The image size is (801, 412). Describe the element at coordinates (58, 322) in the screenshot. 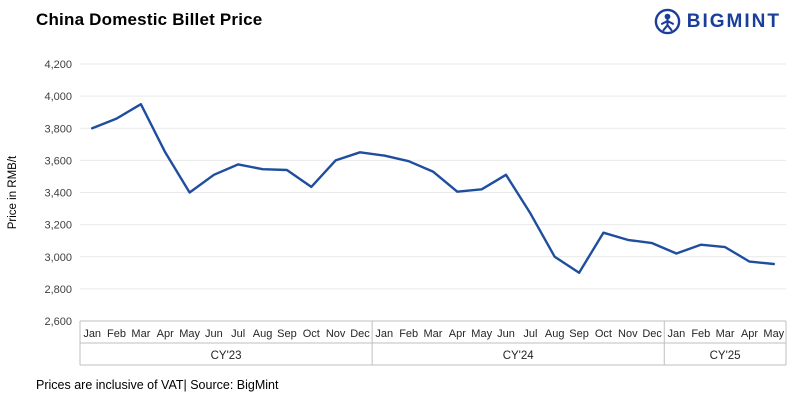

I see `y-tick-label: 2,600` at that location.